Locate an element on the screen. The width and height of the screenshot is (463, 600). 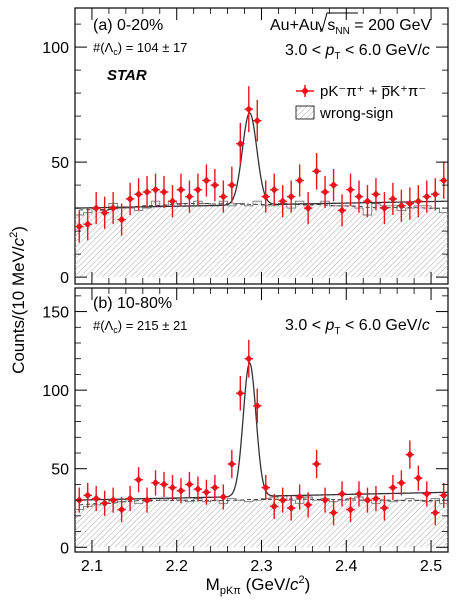
panel-a-pt-c: c is located at coordinates (426, 50).